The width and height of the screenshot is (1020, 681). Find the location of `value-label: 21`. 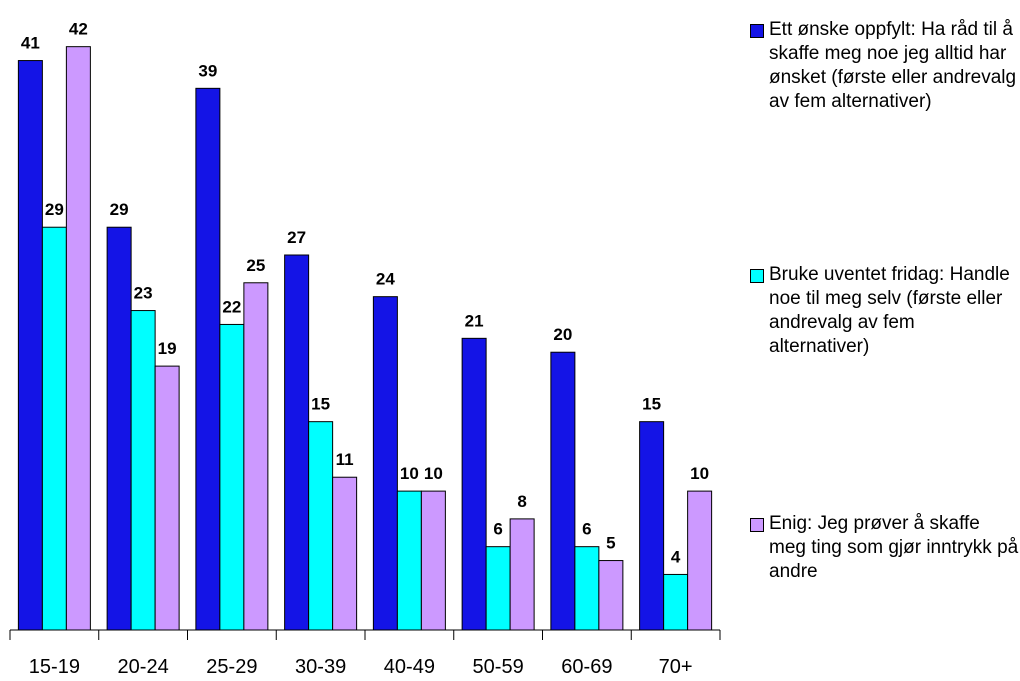

value-label: 21 is located at coordinates (474, 320).